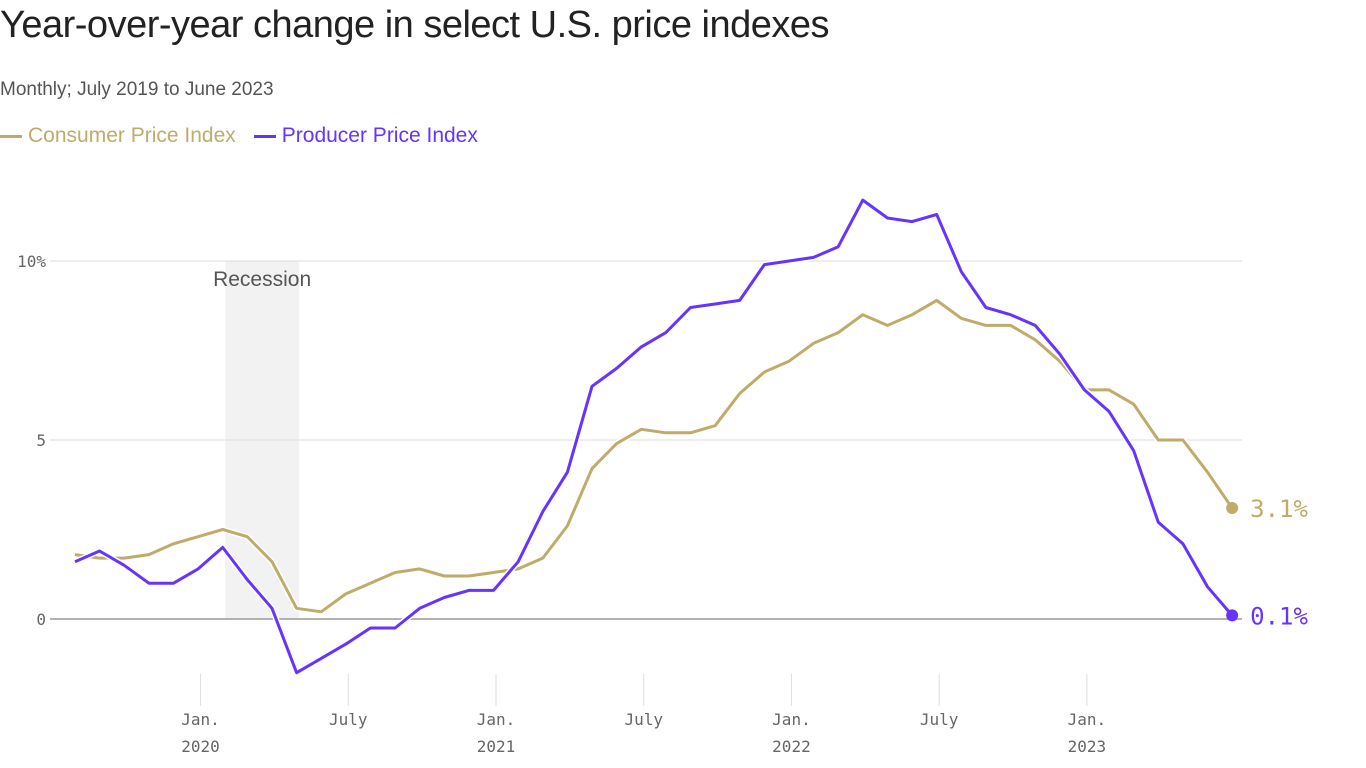 This screenshot has width=1366, height=768. I want to click on chart-subtitle: Monthly; July 2019 to June 2023, so click(137, 89).